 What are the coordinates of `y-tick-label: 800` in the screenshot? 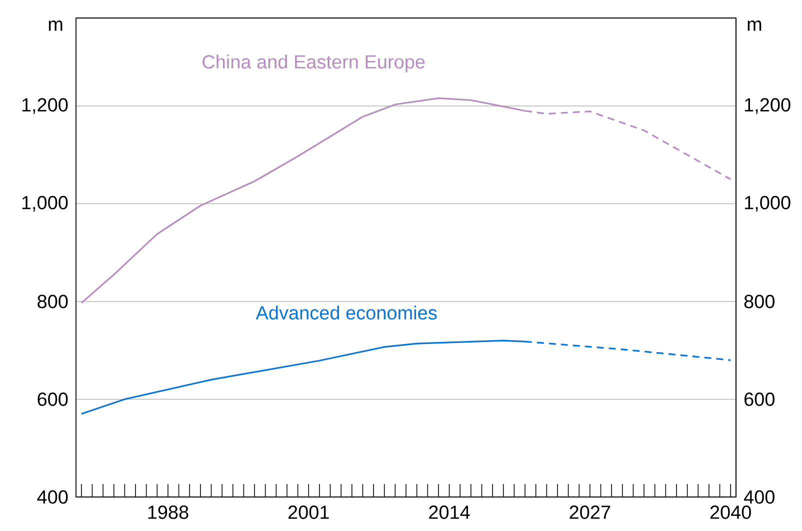 It's located at (53, 301).